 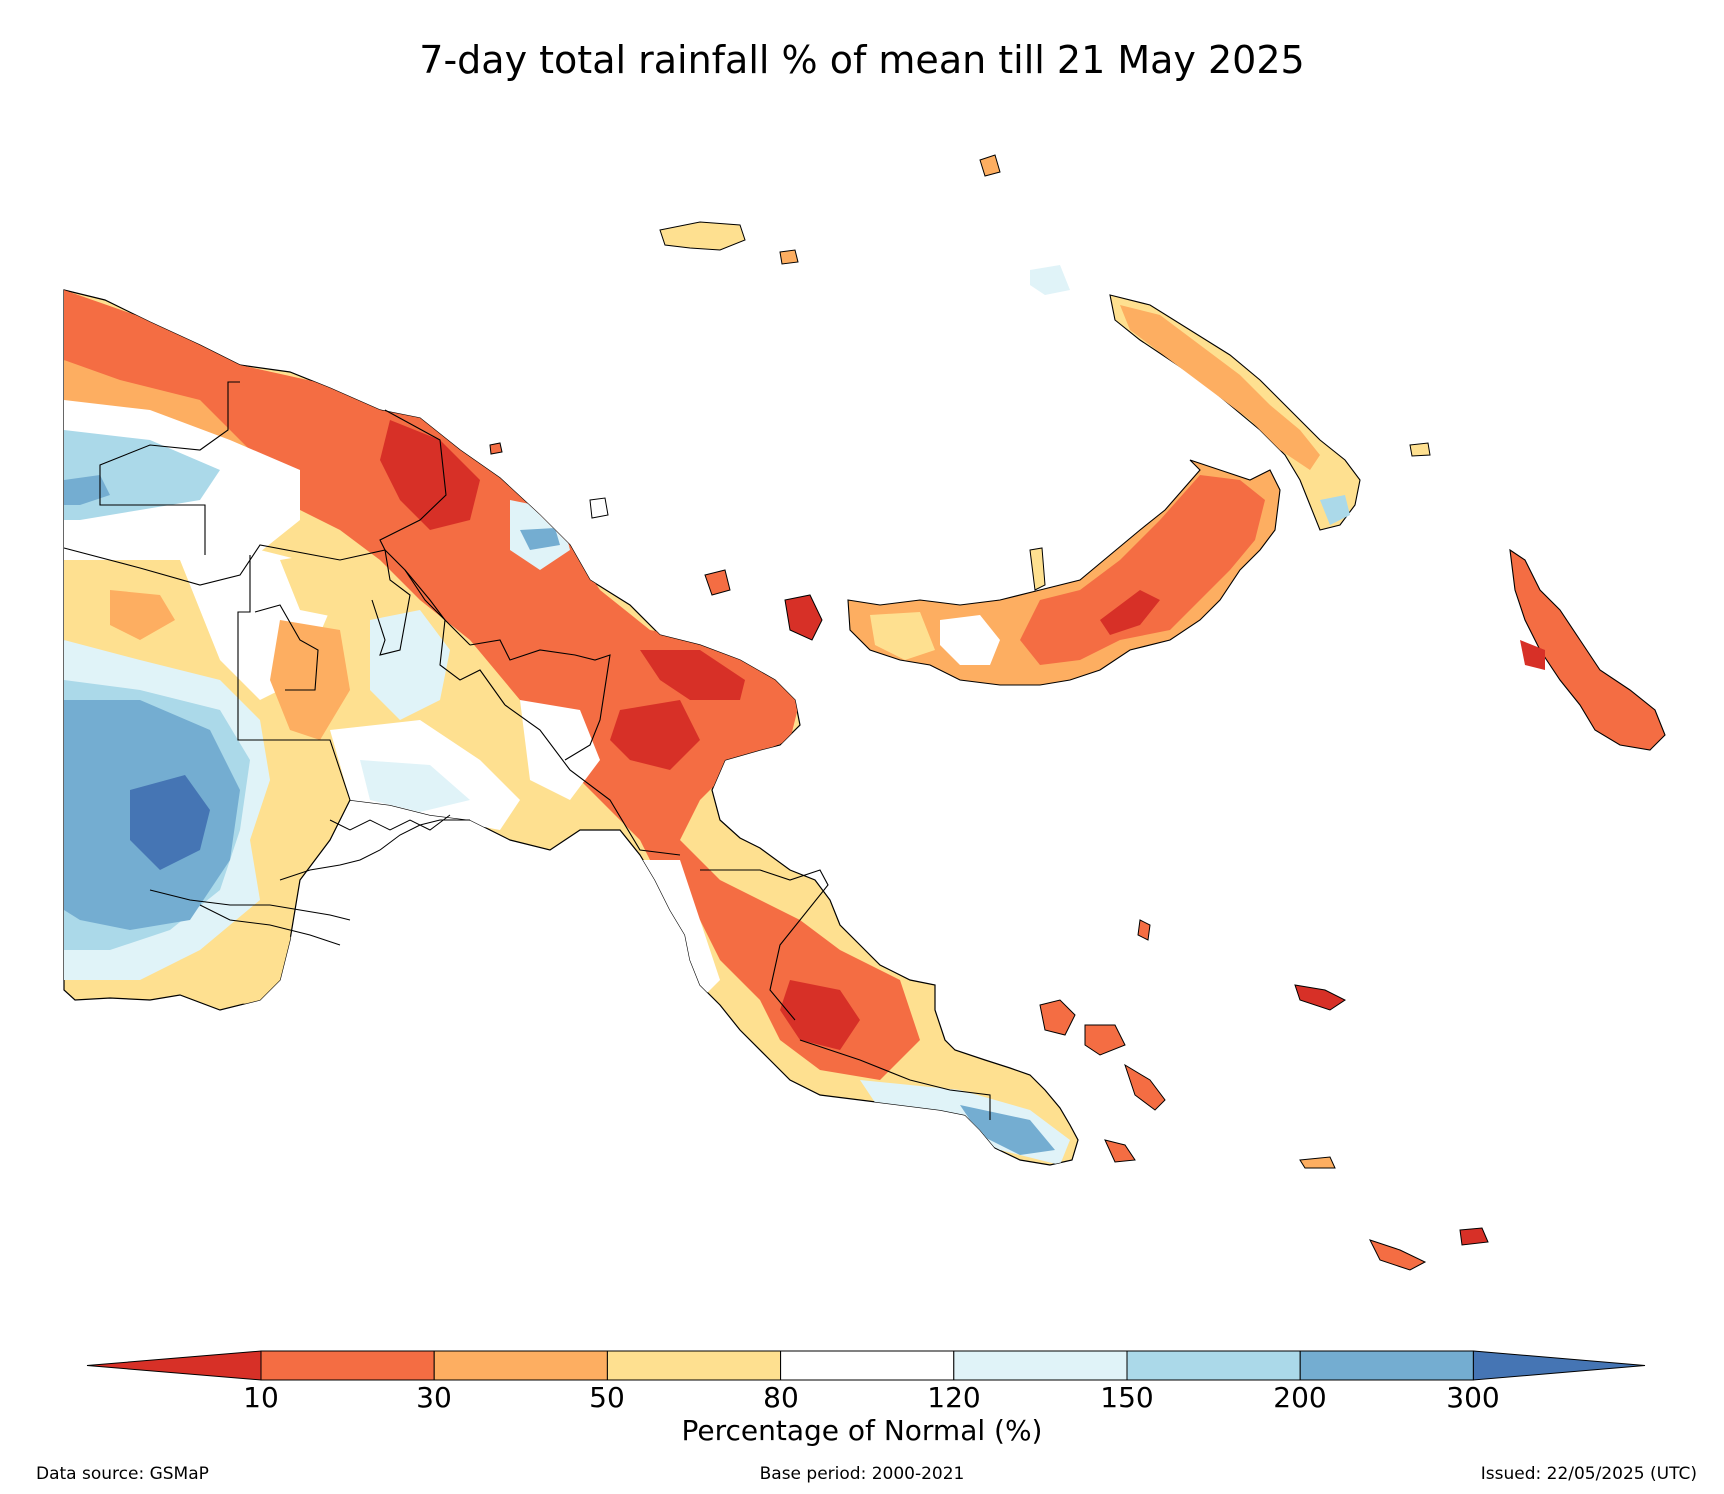 What do you see at coordinates (310, 680) in the screenshot?
I see `zone-30-50-central` at bounding box center [310, 680].